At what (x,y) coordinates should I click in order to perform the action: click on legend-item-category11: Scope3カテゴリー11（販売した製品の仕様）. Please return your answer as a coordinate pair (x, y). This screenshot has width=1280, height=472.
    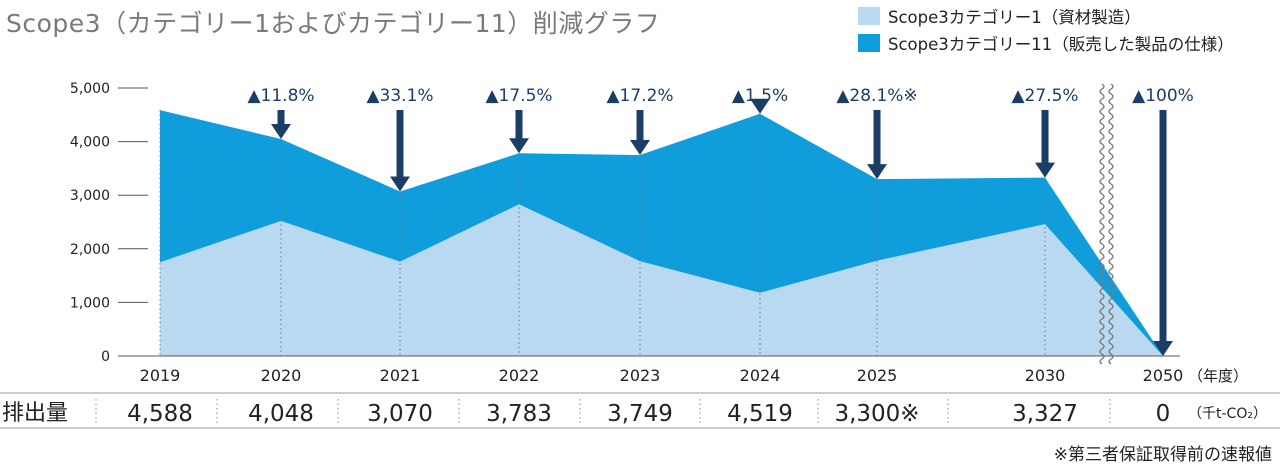
    Looking at the image, I should click on (1046, 42).